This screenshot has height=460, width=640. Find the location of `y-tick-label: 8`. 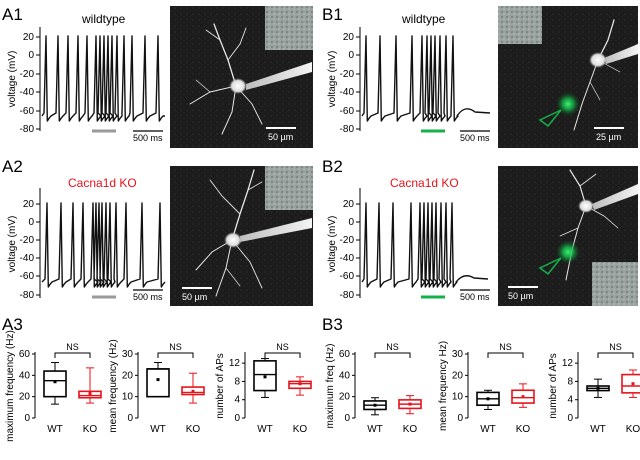

y-tick-label: 8 is located at coordinates (570, 381).